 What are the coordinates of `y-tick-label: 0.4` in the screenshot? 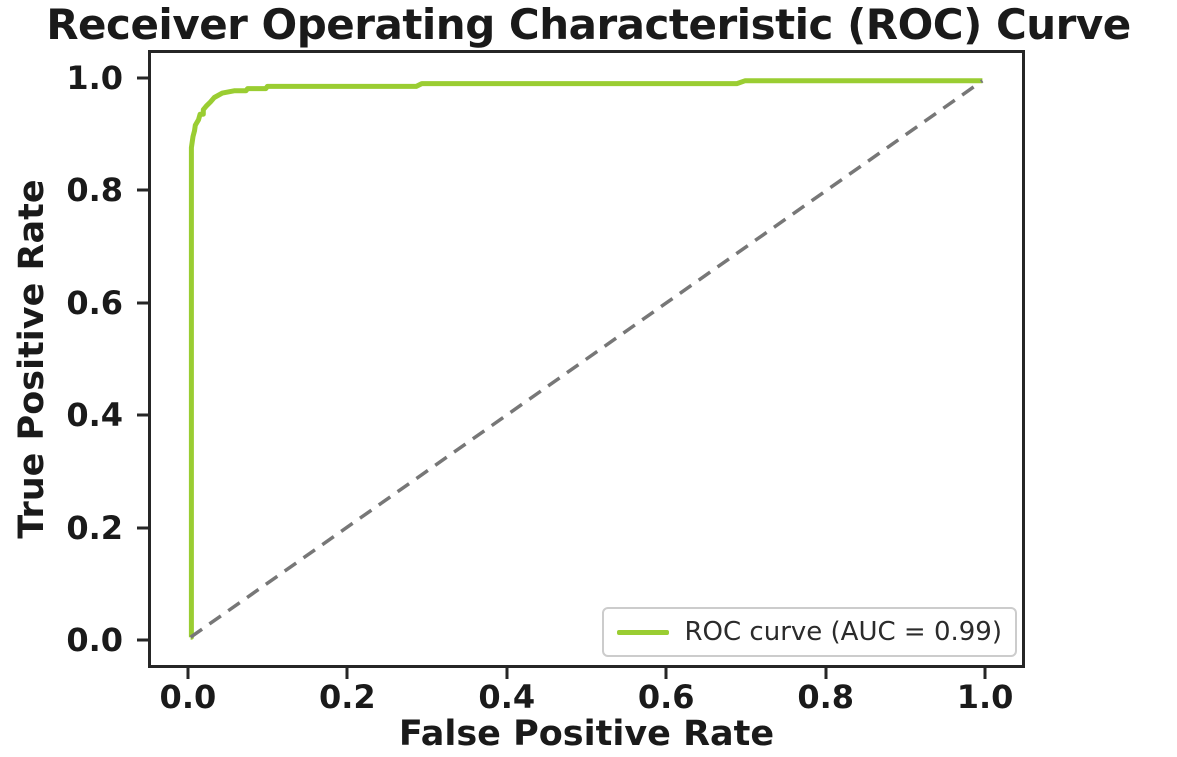 It's located at (94, 415).